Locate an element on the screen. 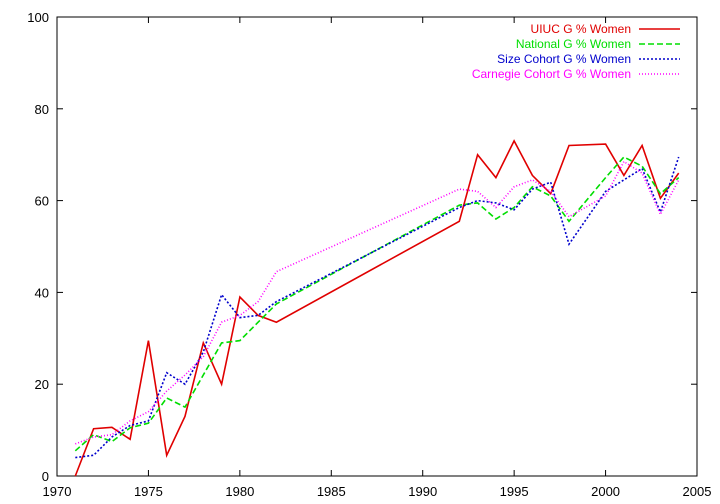 This screenshot has width=720, height=504. legend-label: Size Cohort G % Women is located at coordinates (564, 59).